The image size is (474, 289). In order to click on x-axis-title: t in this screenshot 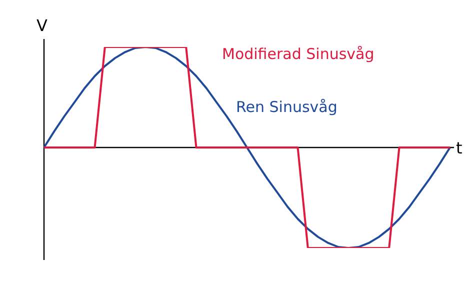, I will do `click(459, 148)`.